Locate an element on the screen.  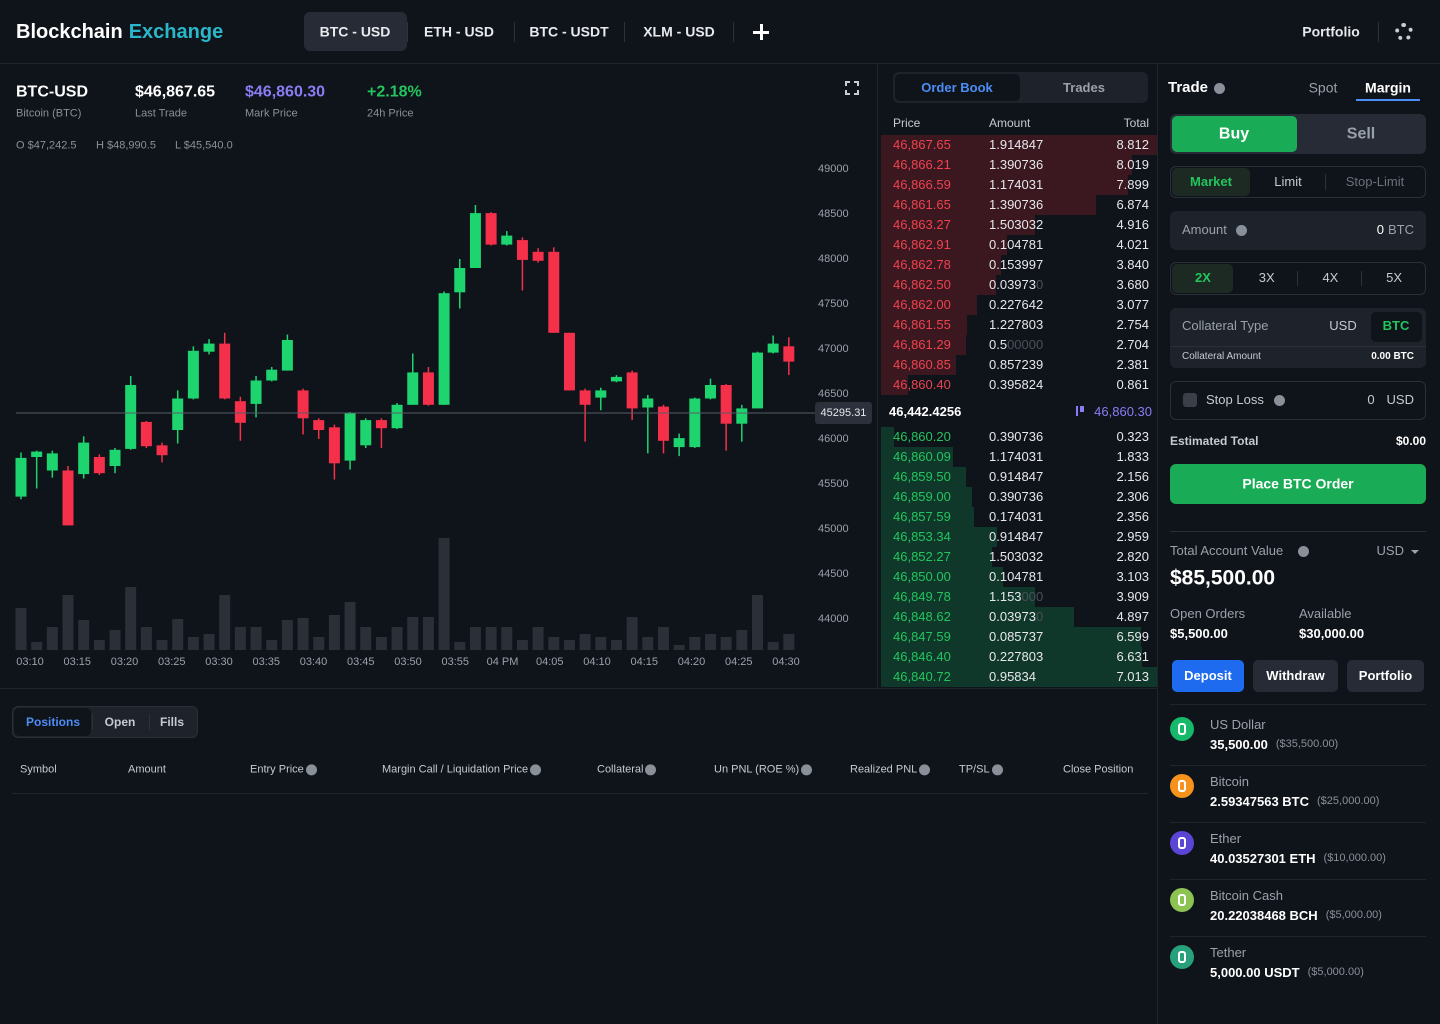
x-tick-label: 04:20 is located at coordinates (692, 662).